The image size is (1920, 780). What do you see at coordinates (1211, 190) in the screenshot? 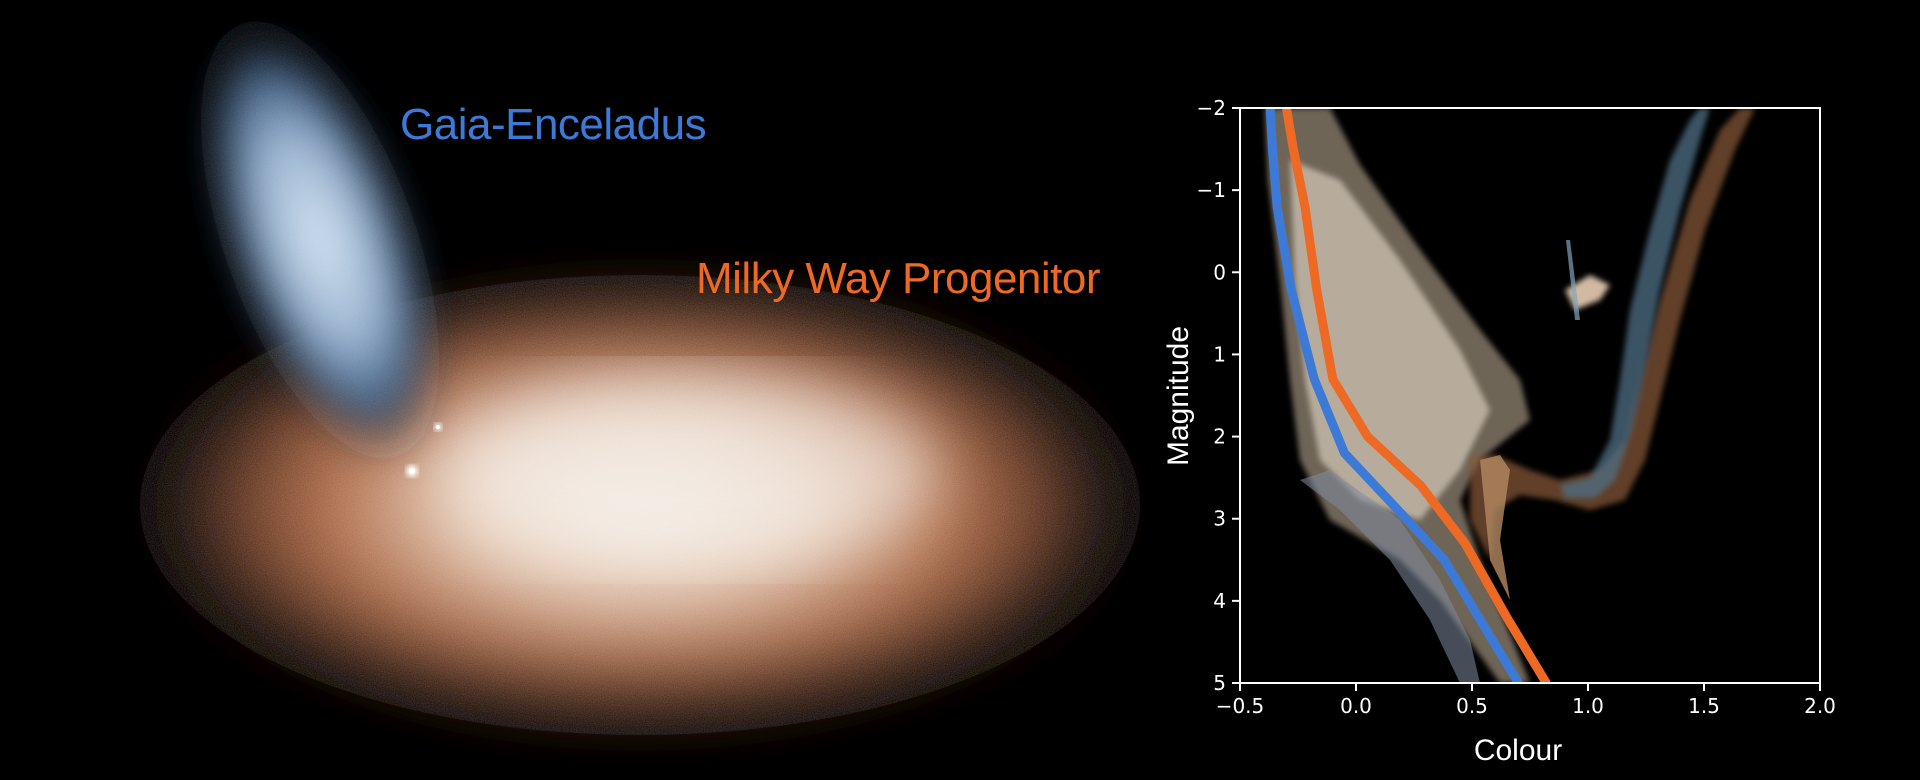
I see `y-tick-label: −1` at bounding box center [1211, 190].